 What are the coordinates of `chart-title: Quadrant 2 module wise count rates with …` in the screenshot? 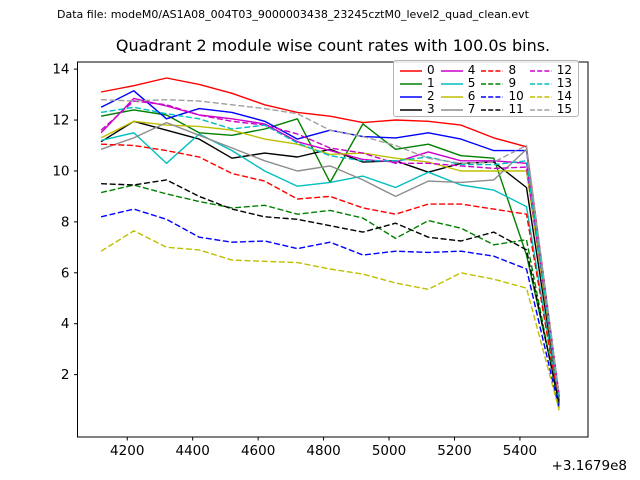 It's located at (333, 45).